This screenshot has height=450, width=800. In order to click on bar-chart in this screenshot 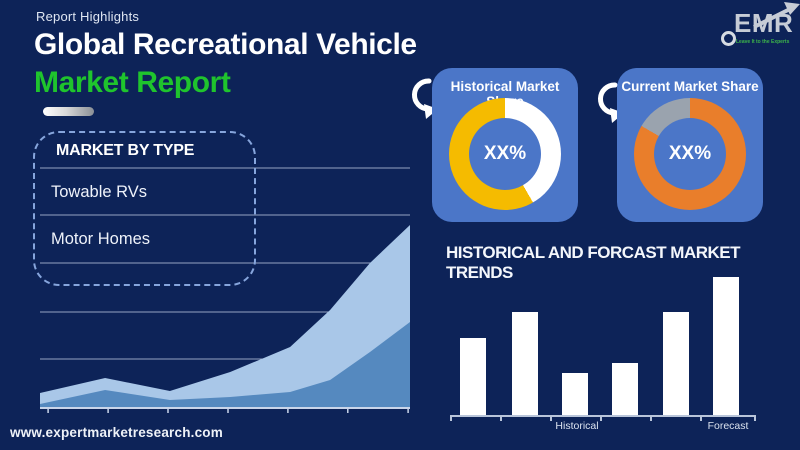, I will do `click(602, 346)`.